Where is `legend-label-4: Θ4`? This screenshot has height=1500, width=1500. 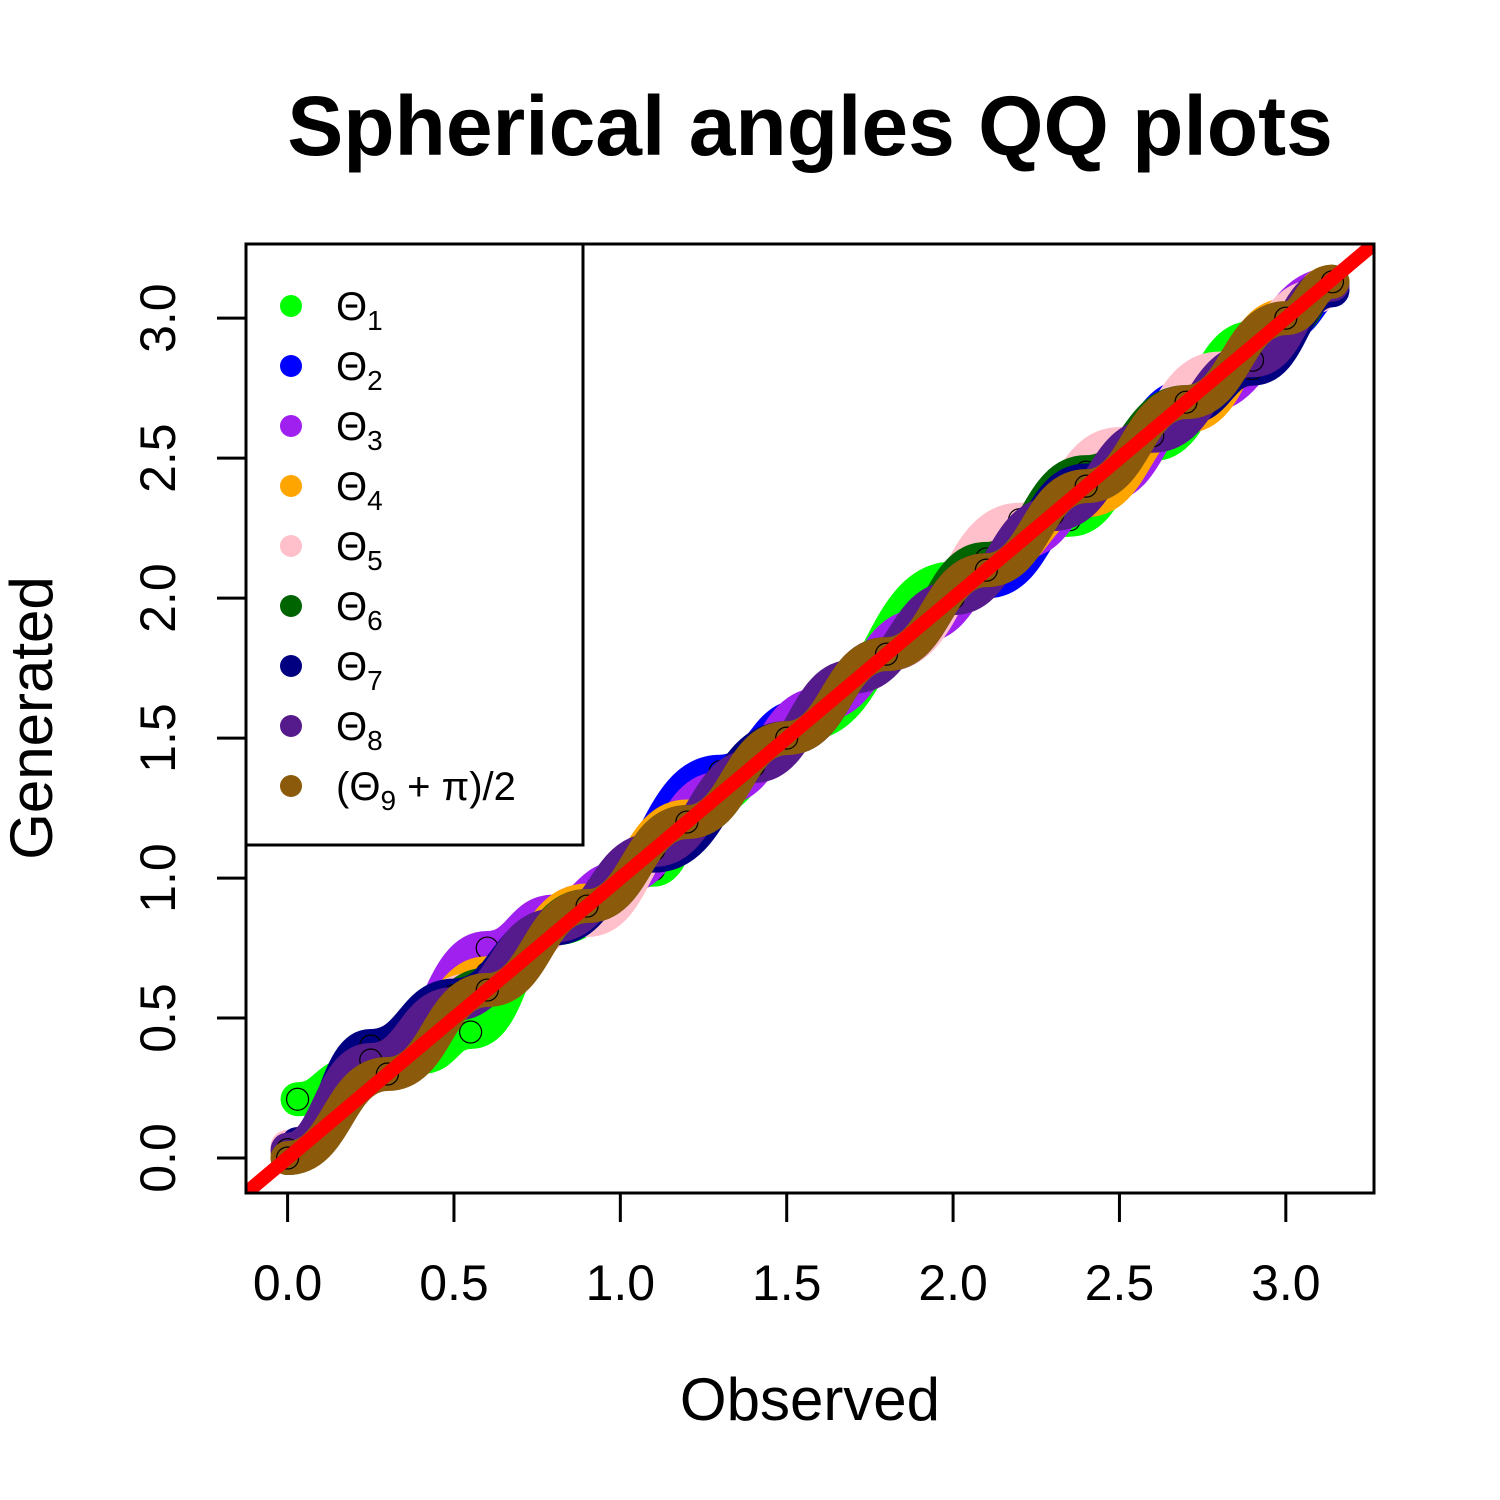
legend-label-4: Θ4 is located at coordinates (359, 490).